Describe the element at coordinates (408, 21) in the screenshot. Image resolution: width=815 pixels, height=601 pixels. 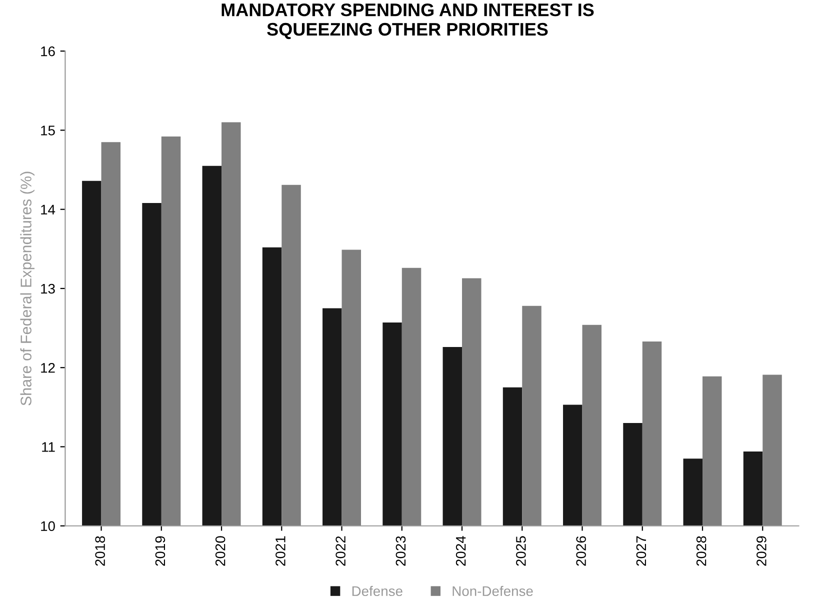
I see `chart-title: MANDATORY SPENDING AND INTEREST IS SQUEEZING OTHER PRIORITIES` at that location.